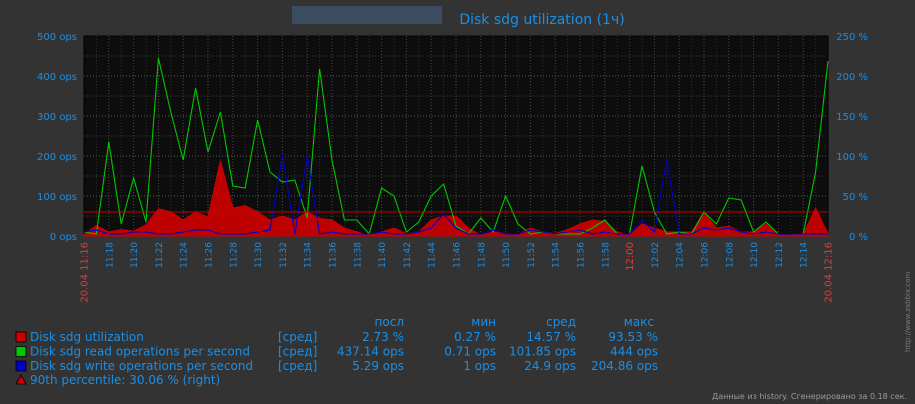 The height and width of the screenshot is (404, 915). I want to click on x-tick-label: 11:30, so click(259, 255).